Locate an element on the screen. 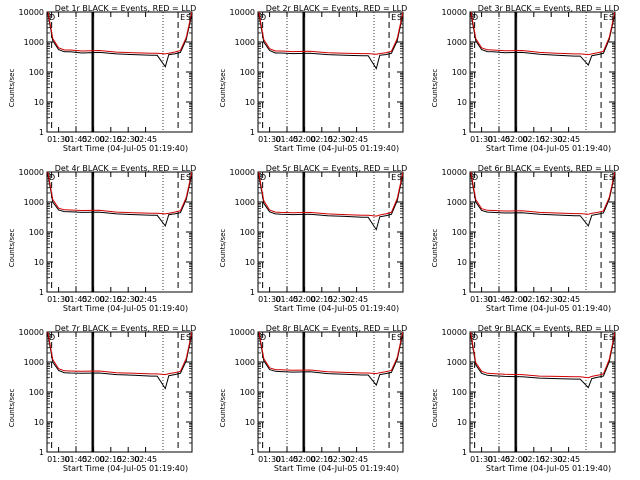 This screenshot has width=640, height=480. chart-title: Det 4r BLACK = Events, RED = LLD is located at coordinates (126, 168).